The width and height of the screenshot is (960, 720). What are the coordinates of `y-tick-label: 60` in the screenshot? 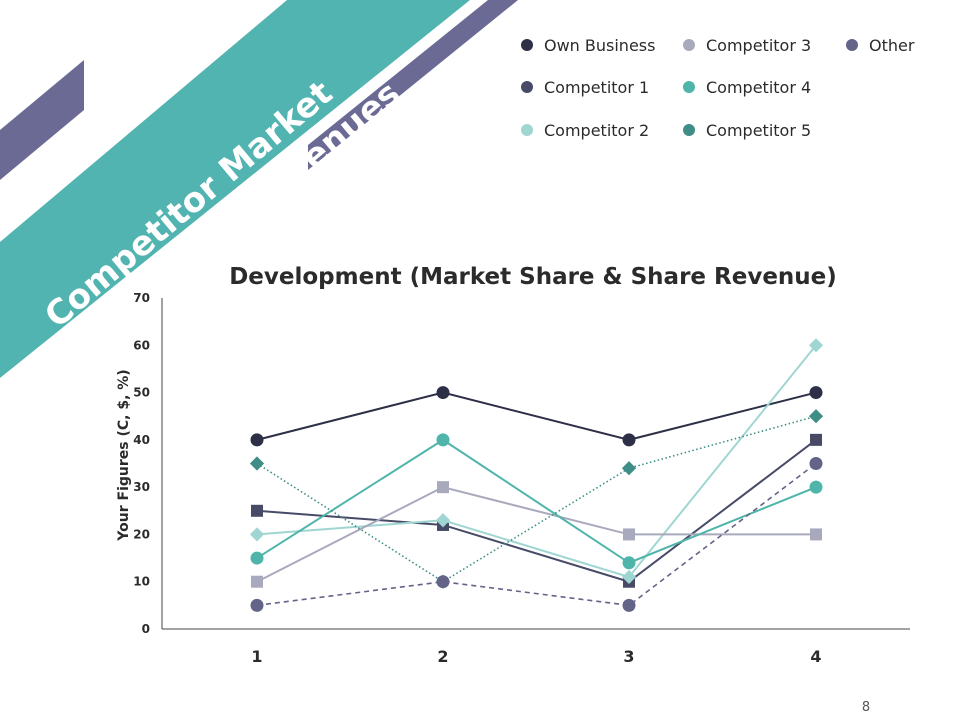 It's located at (141, 345).